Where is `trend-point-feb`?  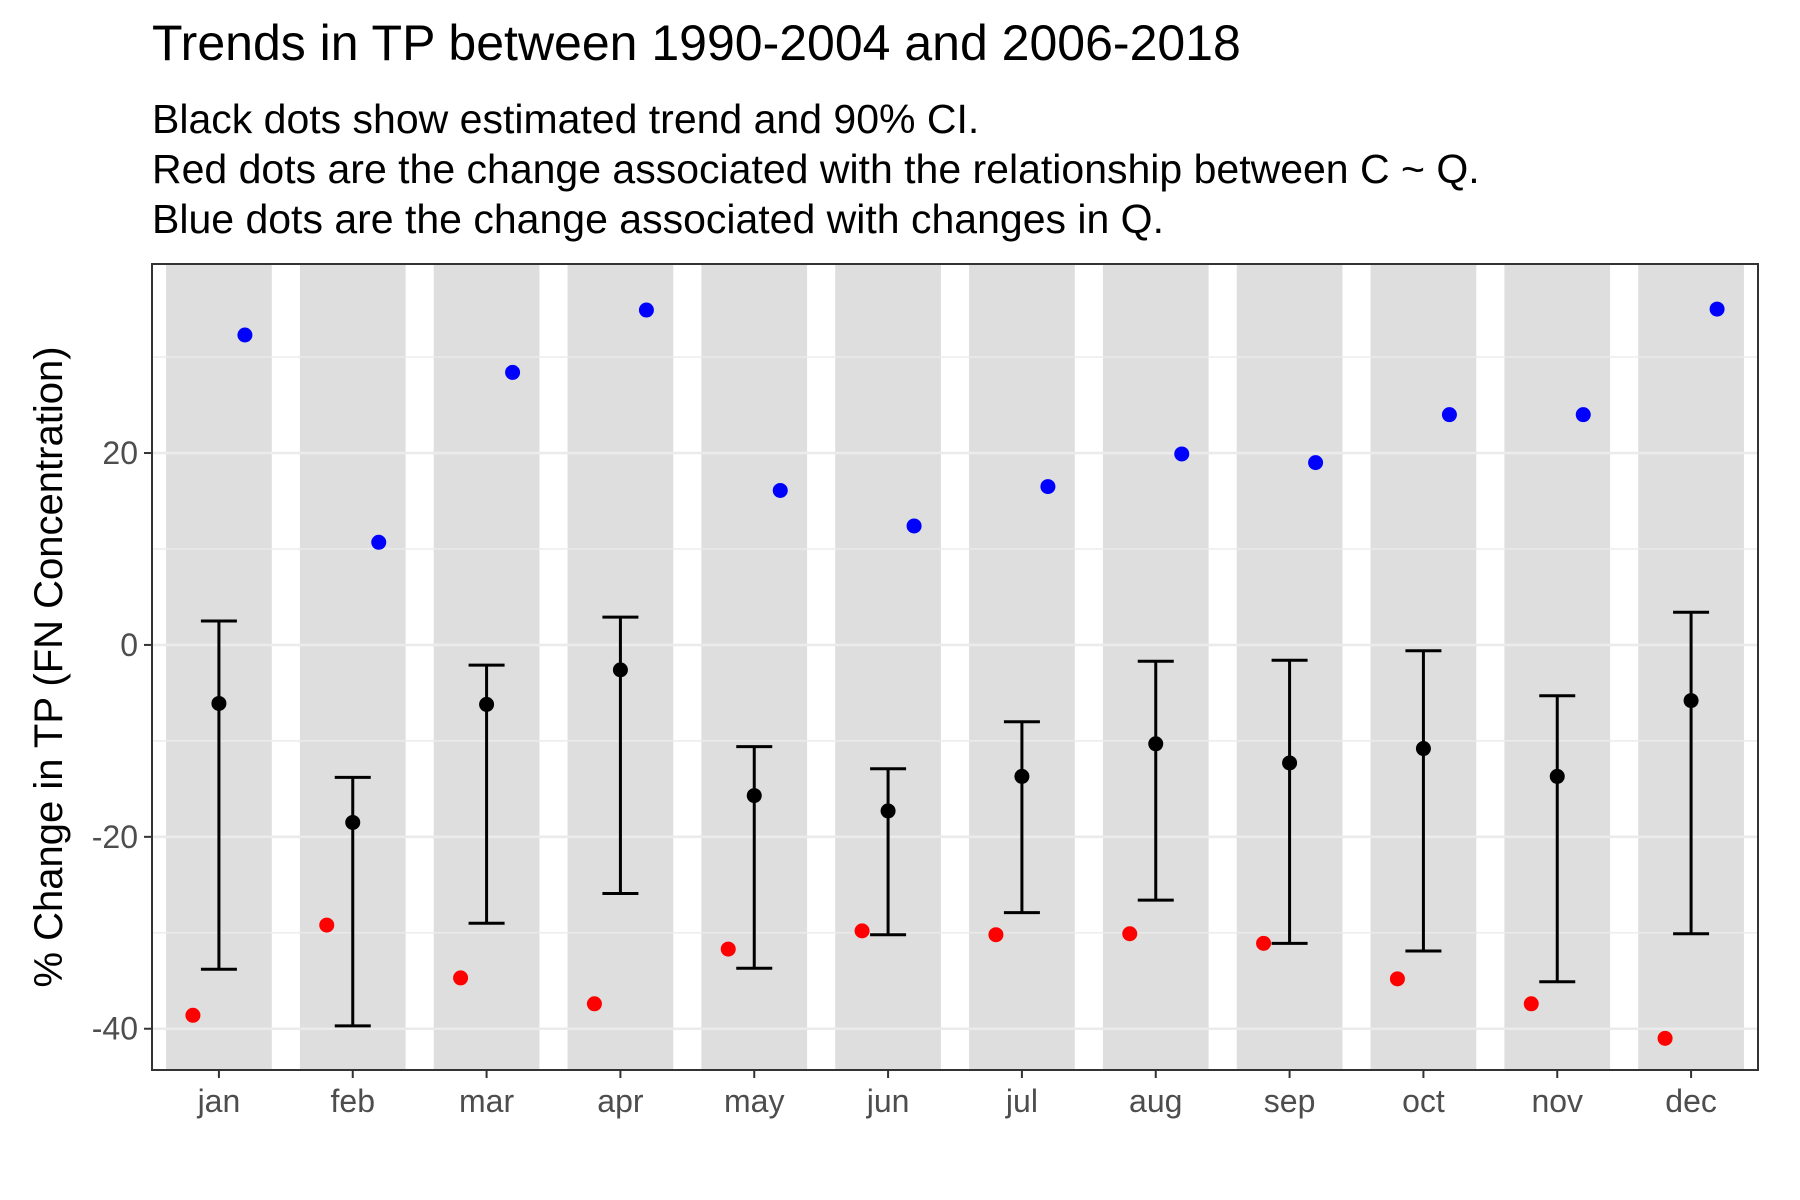
trend-point-feb is located at coordinates (353, 822).